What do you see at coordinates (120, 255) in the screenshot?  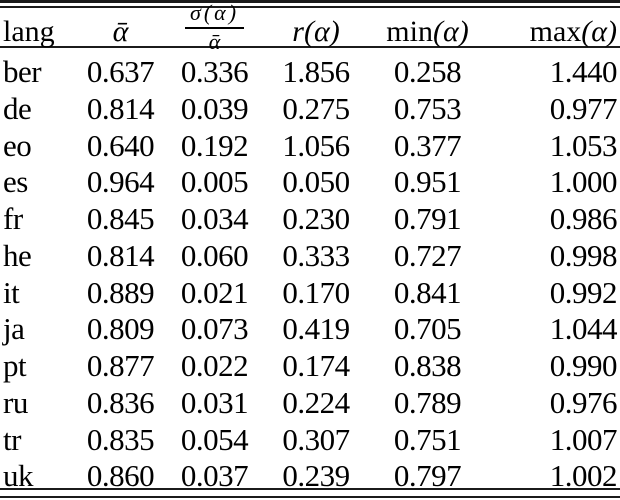 I see `value-cell: 0.814` at bounding box center [120, 255].